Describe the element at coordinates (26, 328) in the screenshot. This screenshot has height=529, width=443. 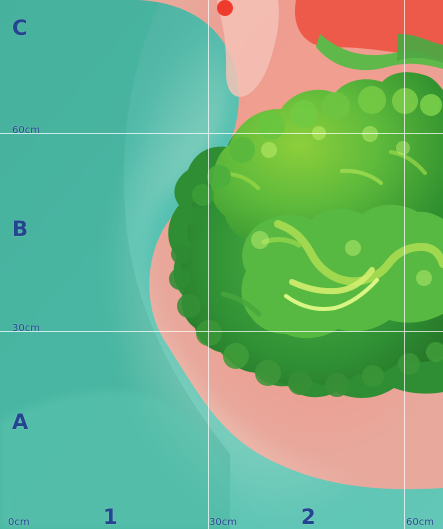
I see `scale-label-y-mid: 30cm` at that location.